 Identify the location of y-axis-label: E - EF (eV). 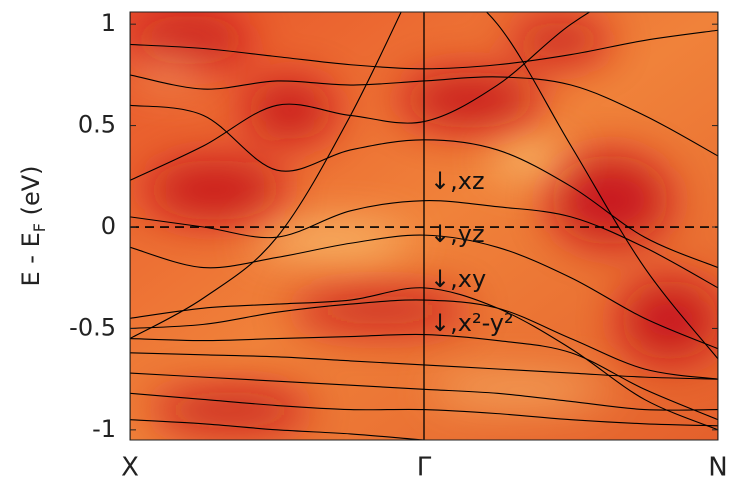
(33, 226).